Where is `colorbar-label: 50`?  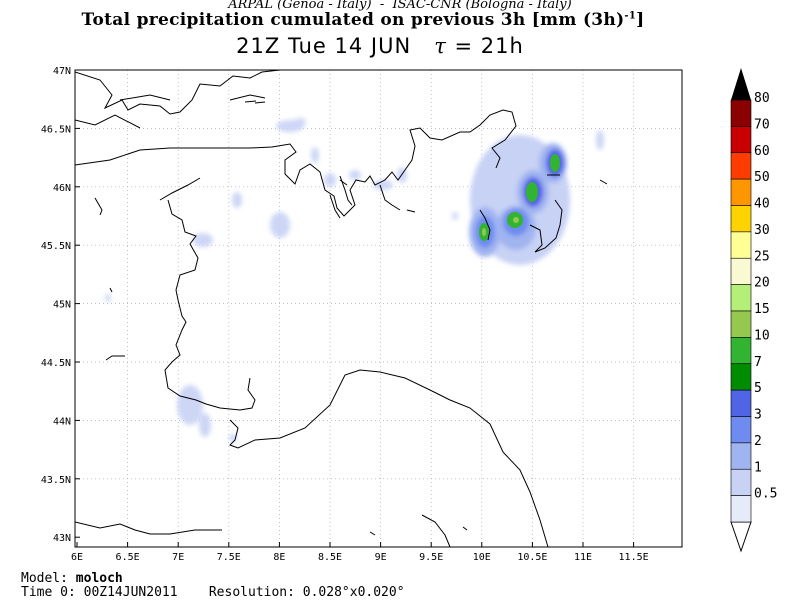 colorbar-label: 50 is located at coordinates (762, 177).